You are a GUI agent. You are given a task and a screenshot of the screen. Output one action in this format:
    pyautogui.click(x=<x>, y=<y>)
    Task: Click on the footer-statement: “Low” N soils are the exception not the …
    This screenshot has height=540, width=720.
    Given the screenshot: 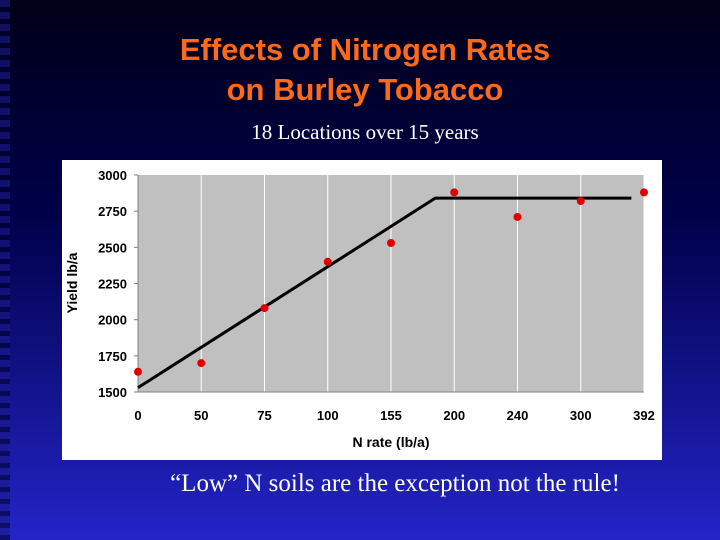 What is the action you would take?
    pyautogui.click(x=395, y=483)
    